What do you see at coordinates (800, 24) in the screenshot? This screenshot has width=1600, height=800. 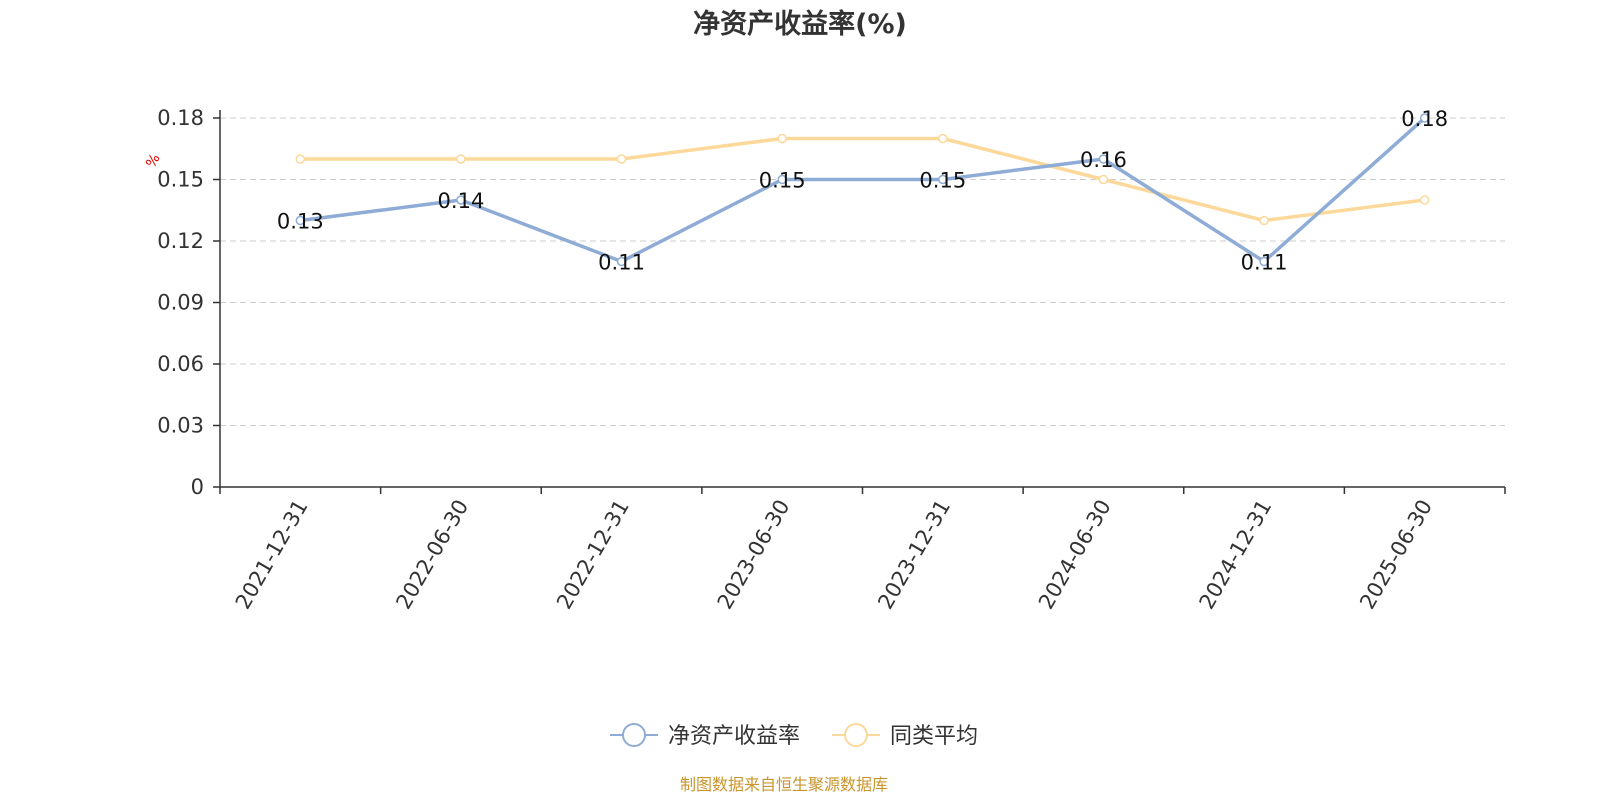 I see `chart-title: 净资产收益率(%)` at bounding box center [800, 24].